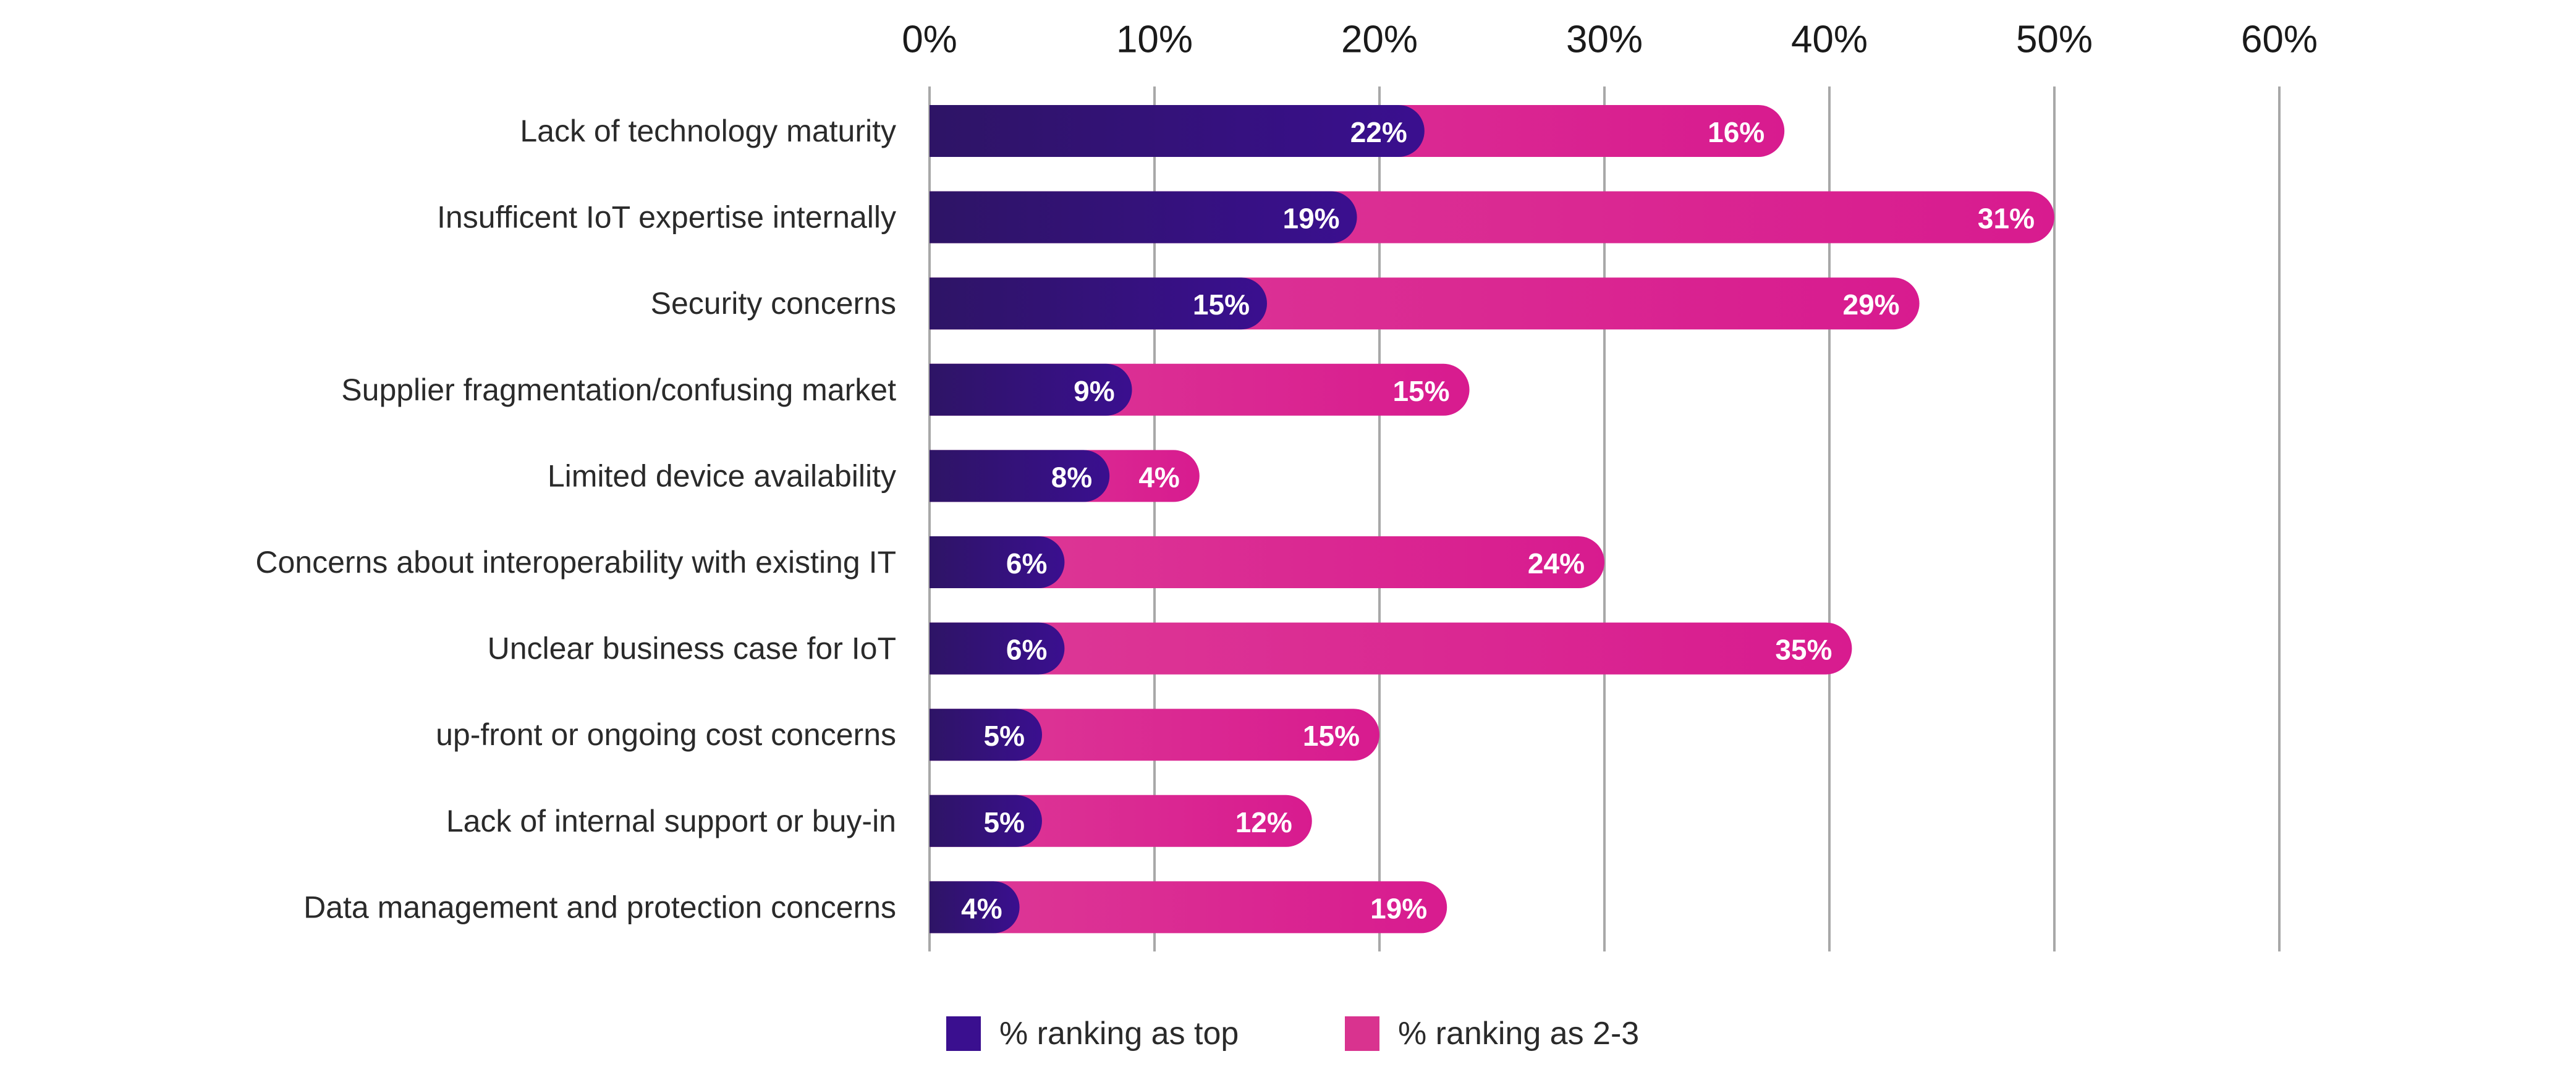  Describe the element at coordinates (671, 821) in the screenshot. I see `category-label: Lack of internal support or buy-in` at that location.